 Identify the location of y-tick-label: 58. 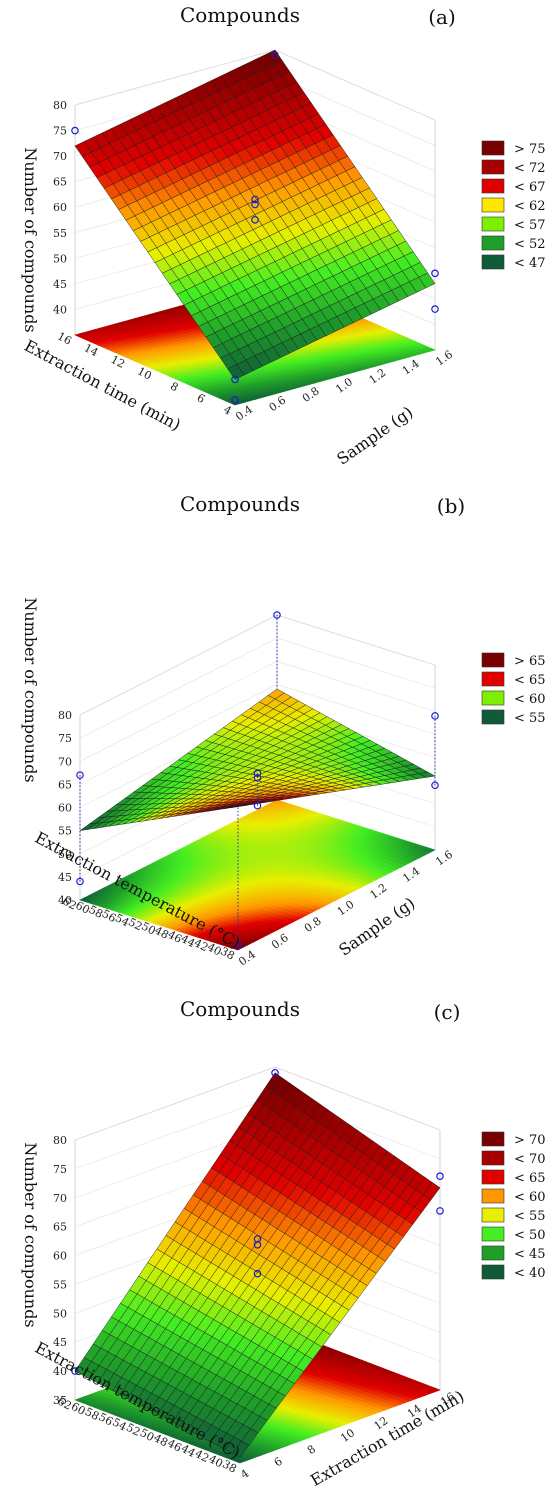
(96, 912).